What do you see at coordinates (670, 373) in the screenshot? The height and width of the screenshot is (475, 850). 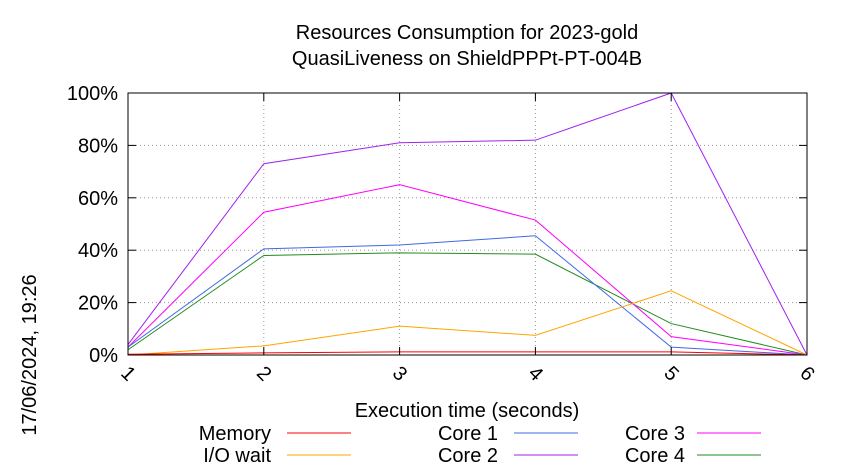 I see `x-tick-label: 5` at bounding box center [670, 373].